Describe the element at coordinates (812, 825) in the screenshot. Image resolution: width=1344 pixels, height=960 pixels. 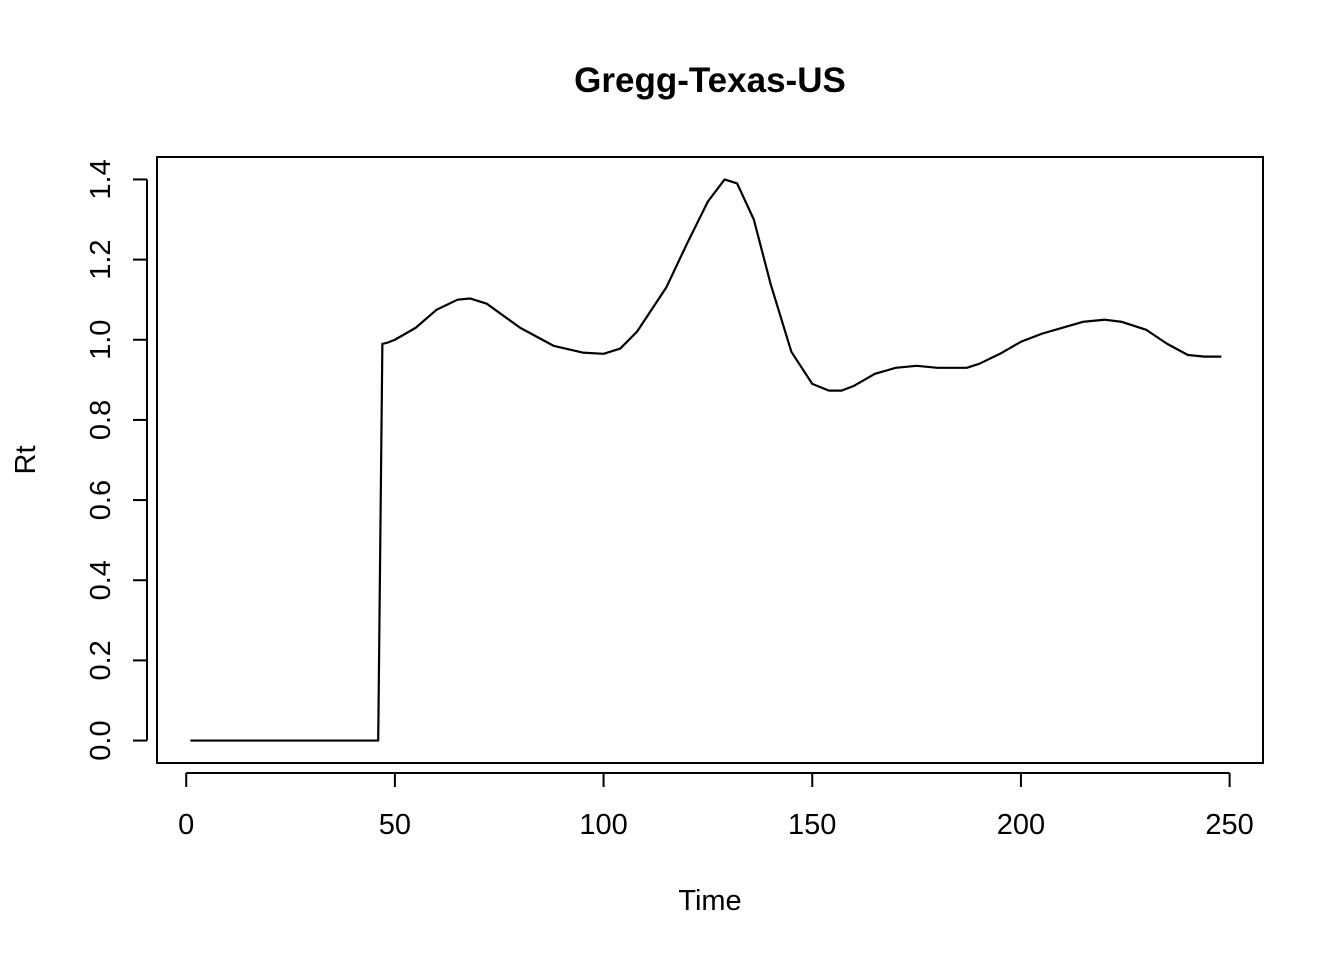
I see `x-tick-label: 150` at that location.